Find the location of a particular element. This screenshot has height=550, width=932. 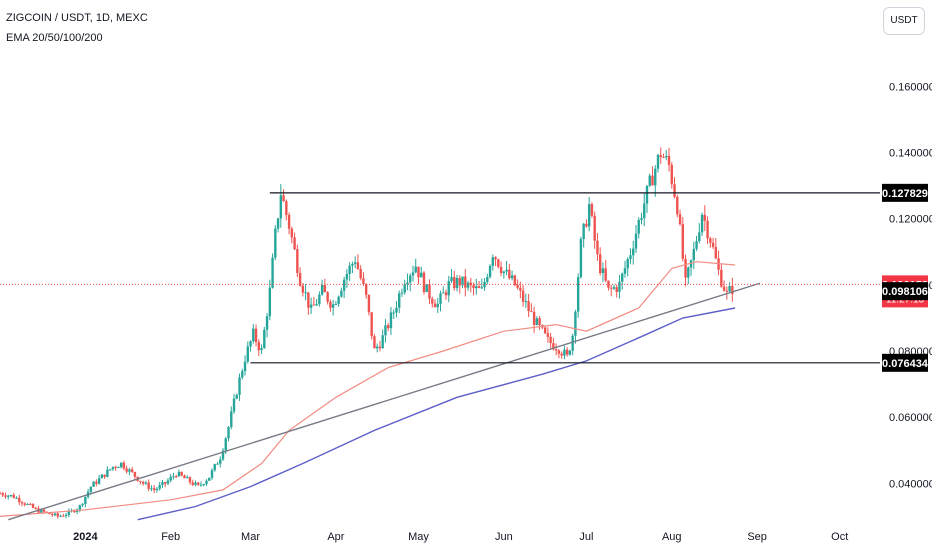

level-price-label: 0.127829 is located at coordinates (905, 194).